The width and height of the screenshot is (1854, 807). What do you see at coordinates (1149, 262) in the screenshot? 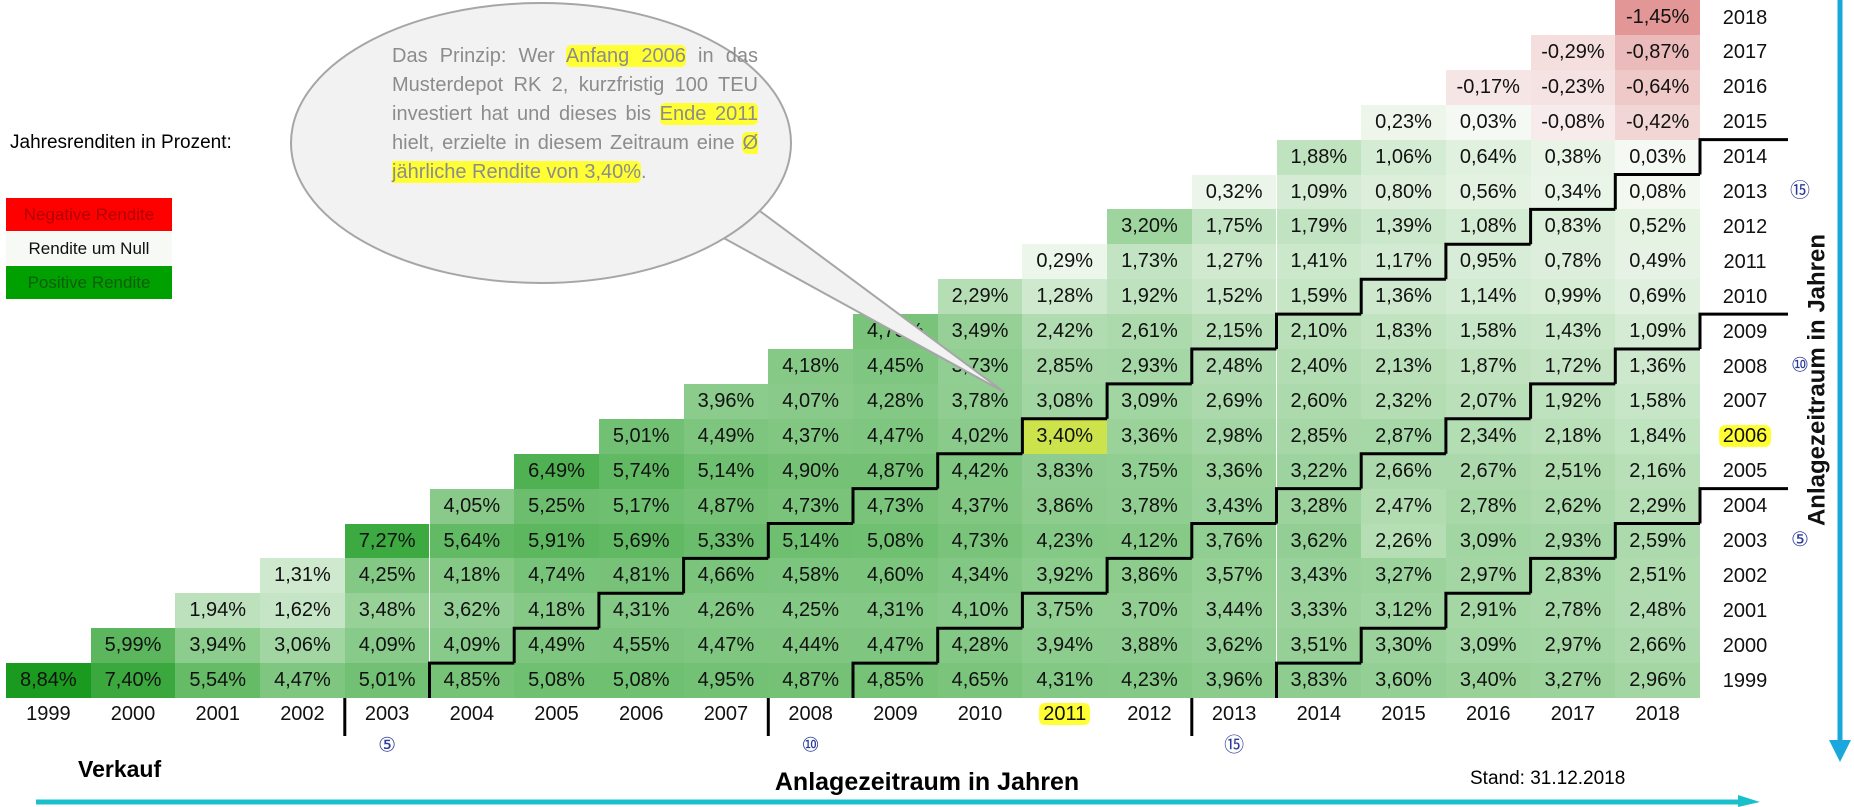
I see `cell: 1,73%` at bounding box center [1149, 262].